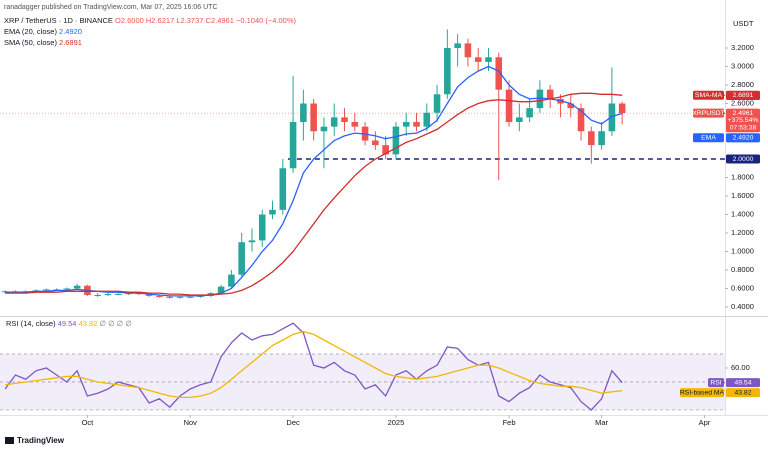 The height and width of the screenshot is (451, 768). I want to click on x-tick-label: Nov, so click(191, 422).